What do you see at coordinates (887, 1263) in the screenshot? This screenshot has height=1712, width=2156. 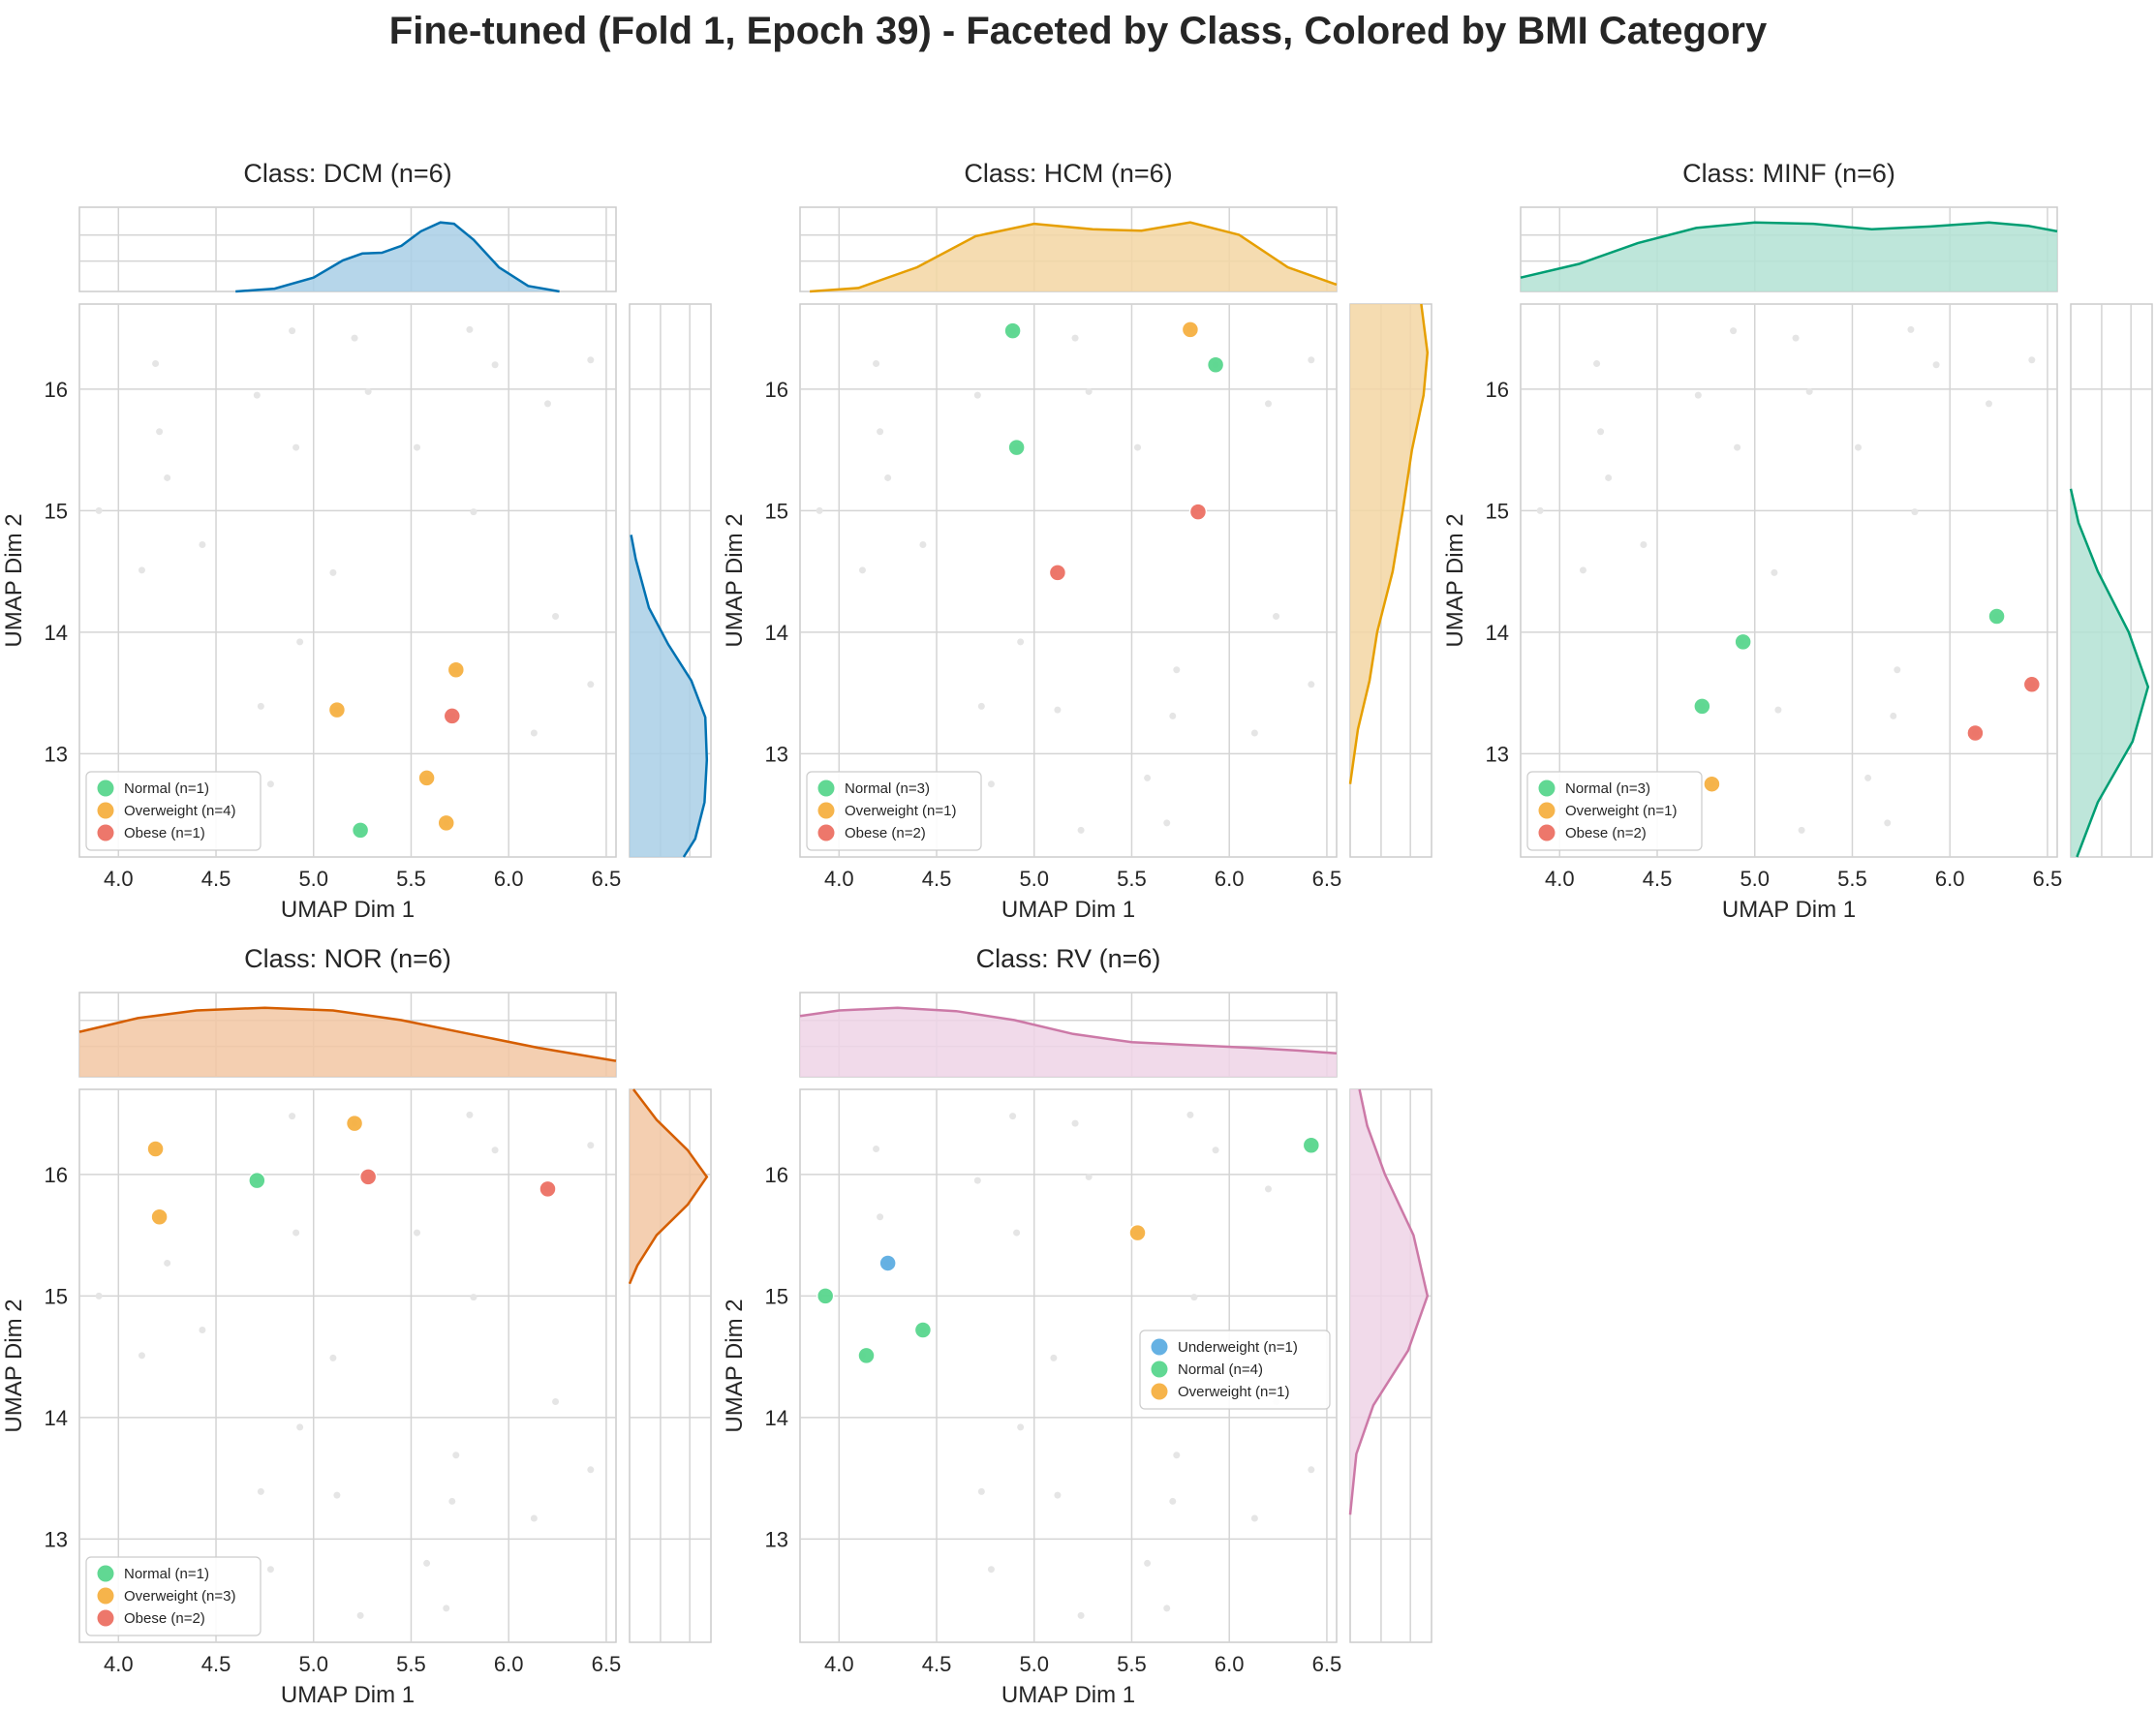 I see `data-point-underweight` at bounding box center [887, 1263].